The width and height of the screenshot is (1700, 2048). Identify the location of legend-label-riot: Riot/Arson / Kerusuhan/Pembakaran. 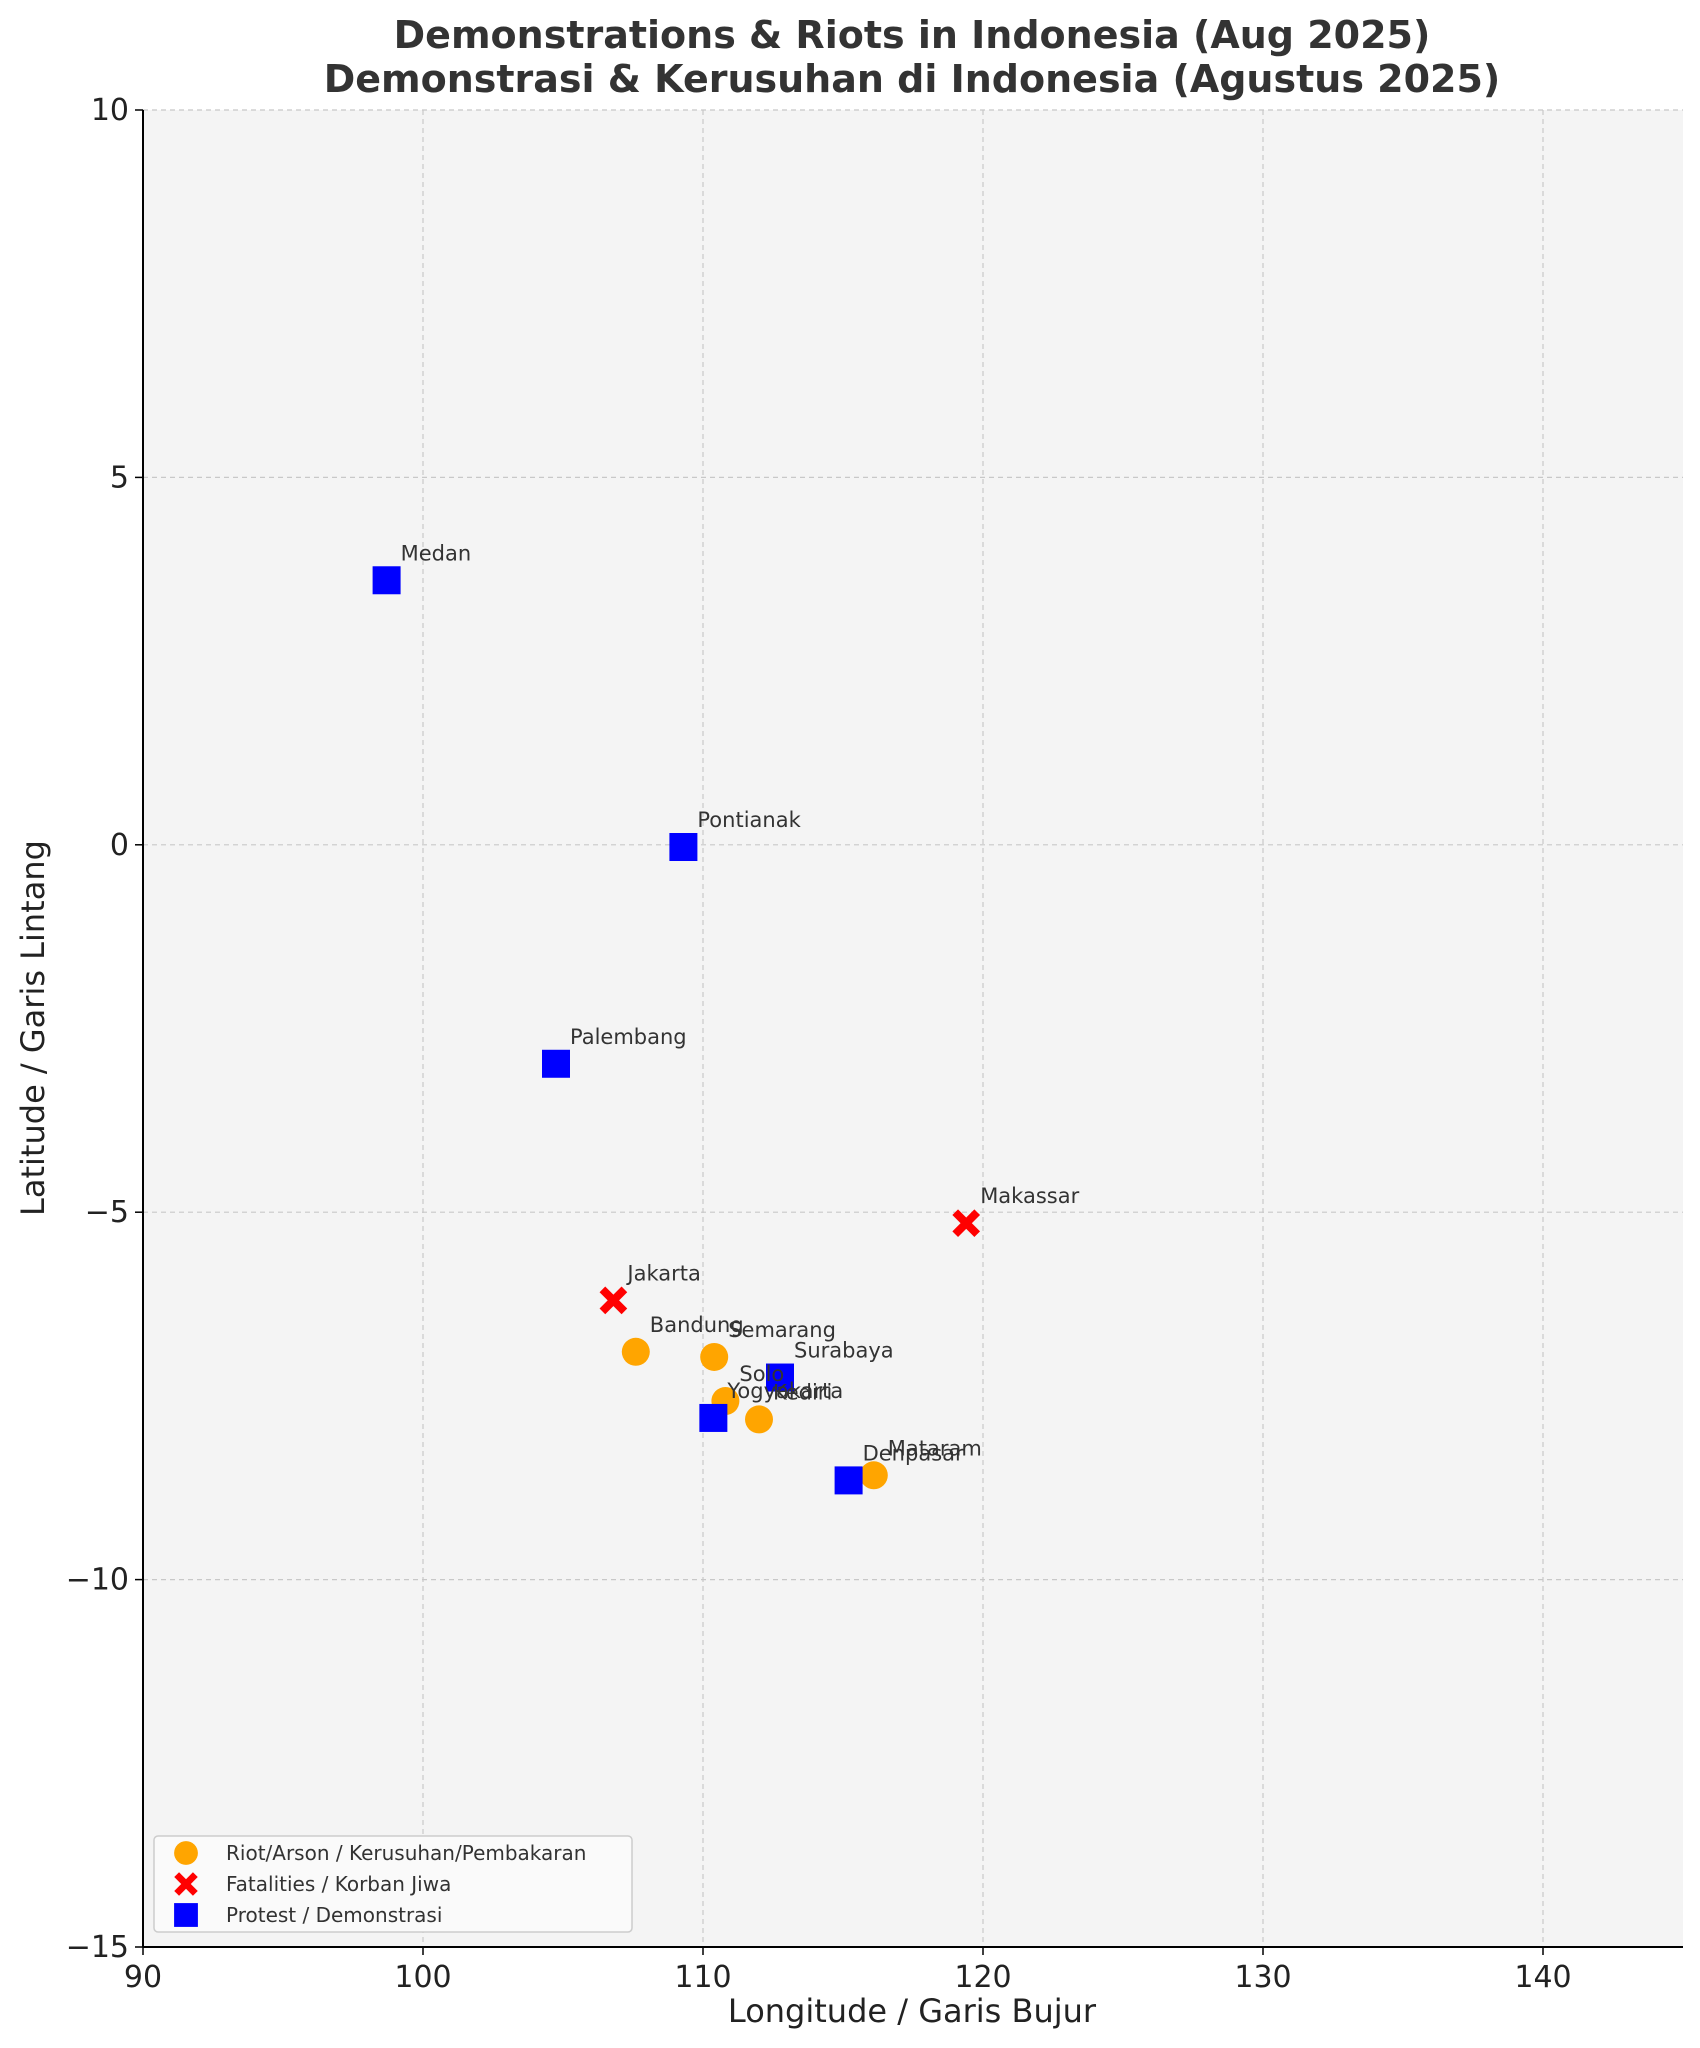
(406, 1853).